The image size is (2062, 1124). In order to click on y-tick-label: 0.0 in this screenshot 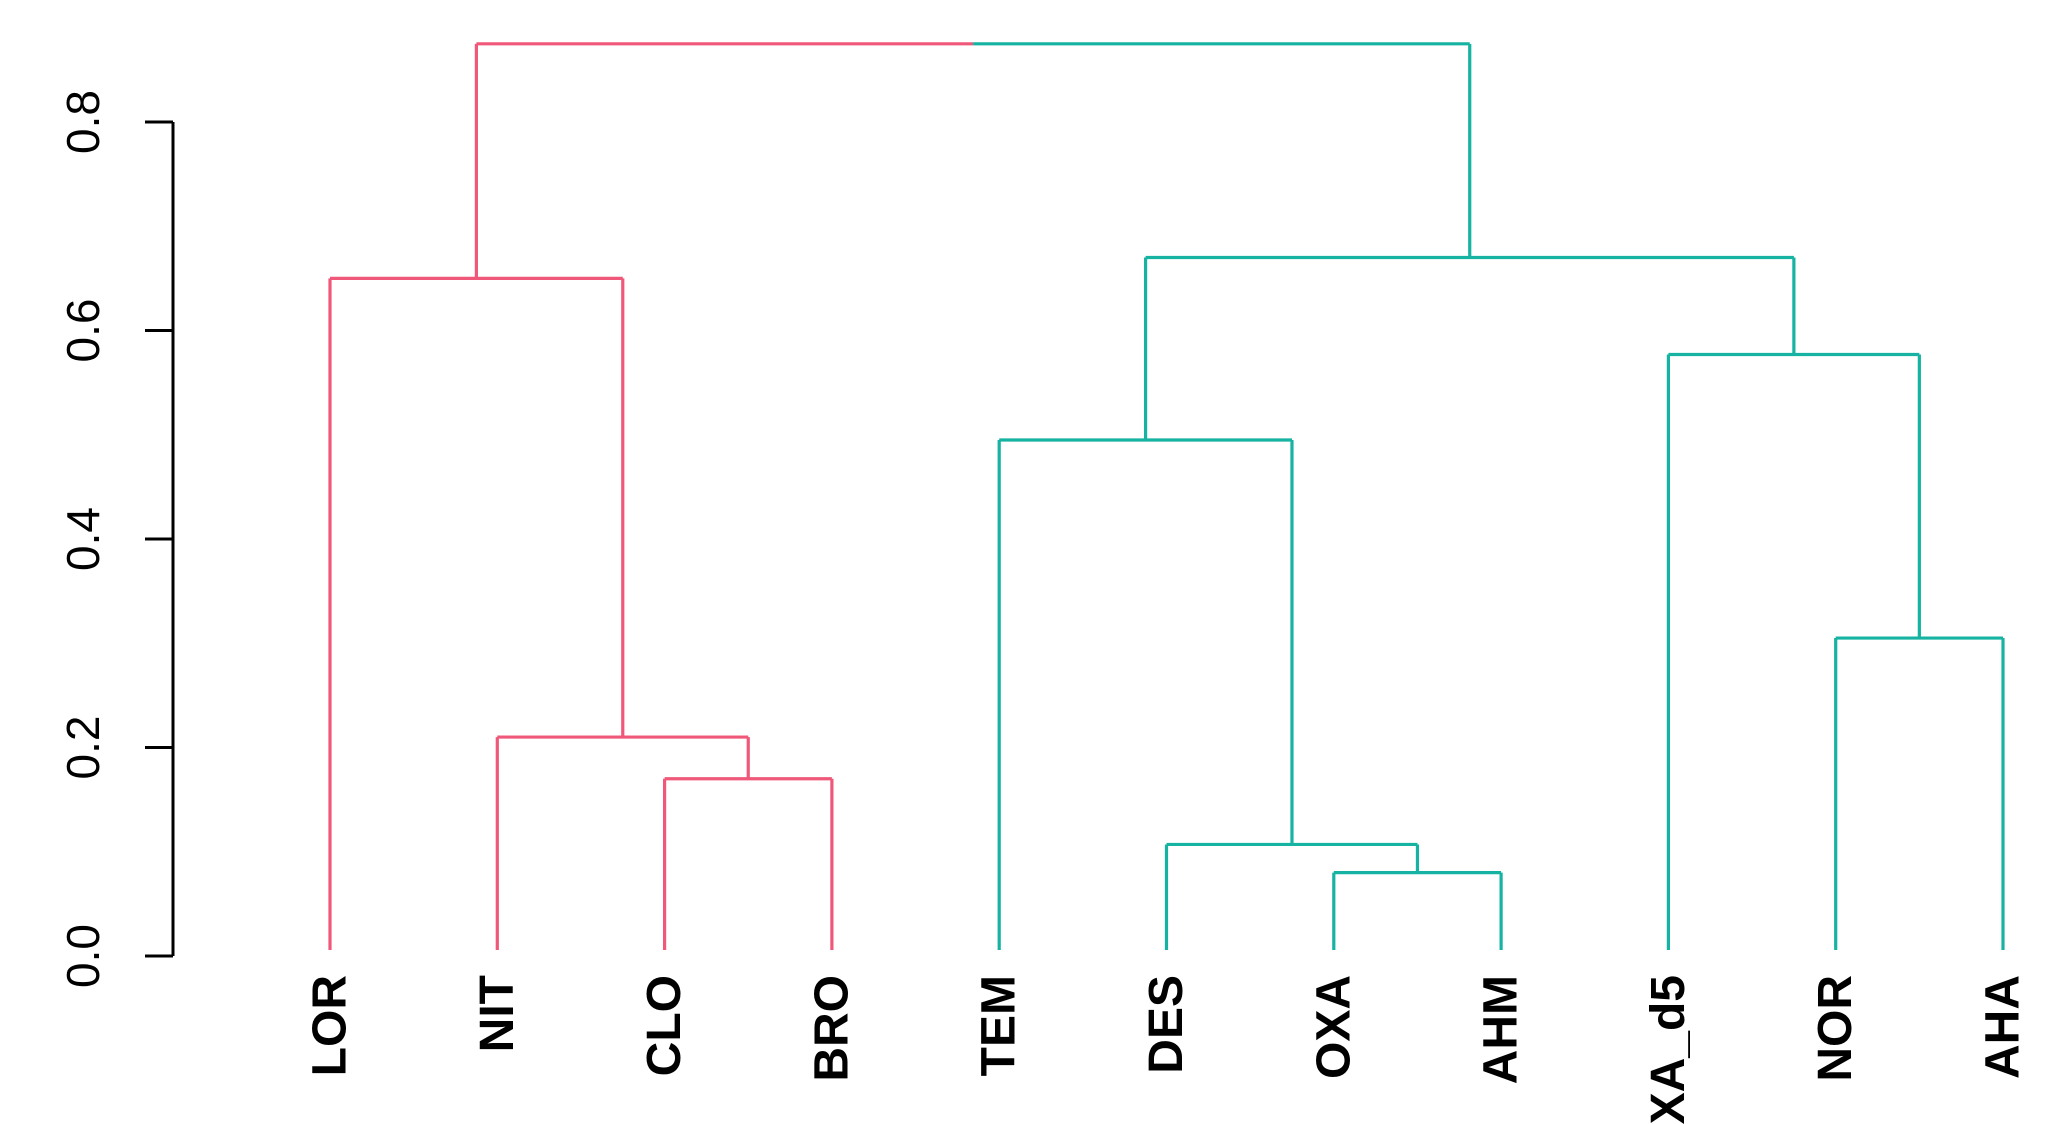, I will do `click(83, 956)`.